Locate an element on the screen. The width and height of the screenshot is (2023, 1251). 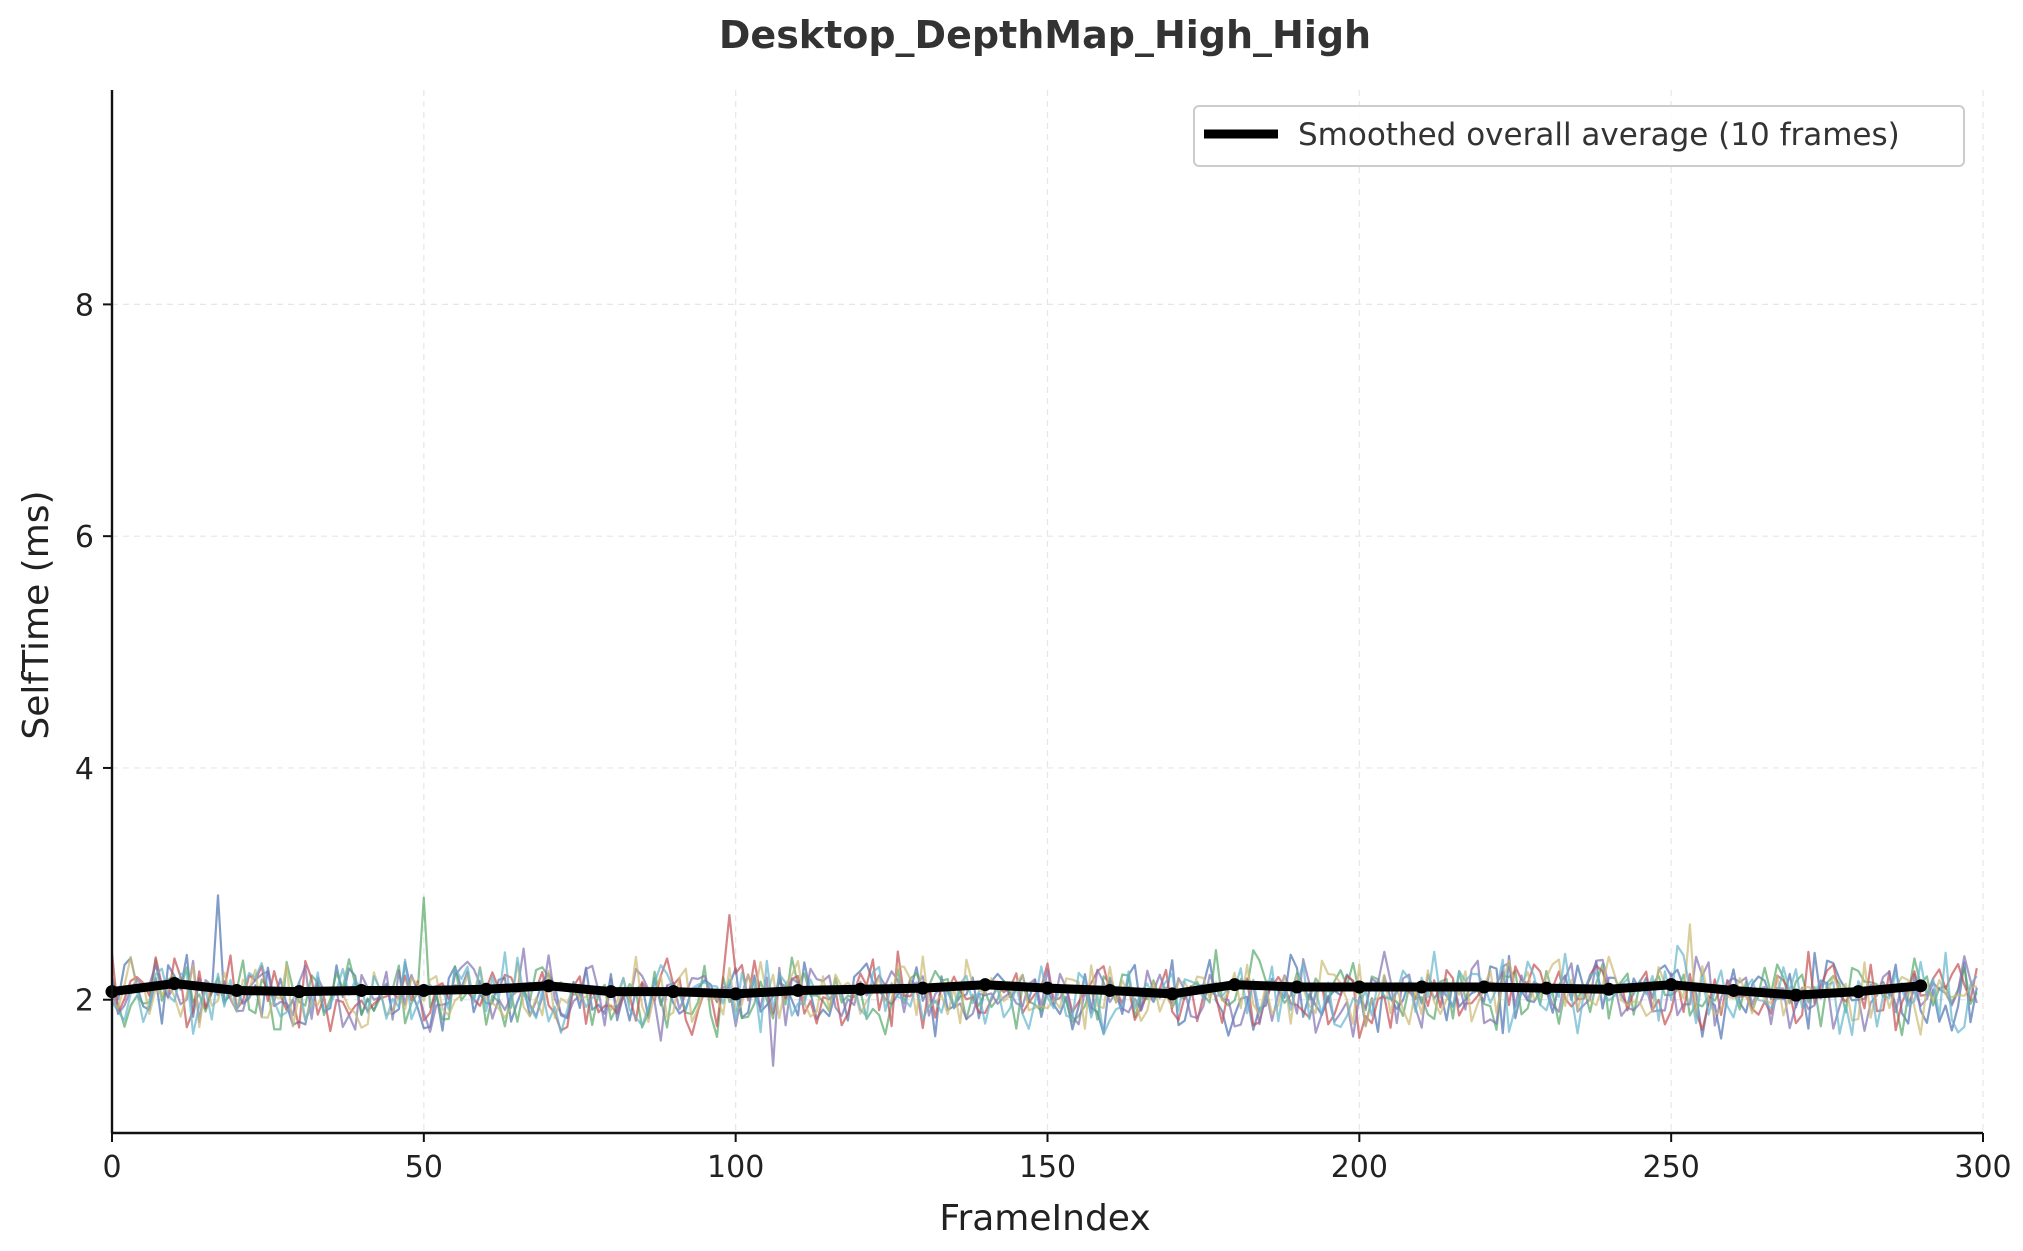
x-tick-label: 300 is located at coordinates (1982, 1167).